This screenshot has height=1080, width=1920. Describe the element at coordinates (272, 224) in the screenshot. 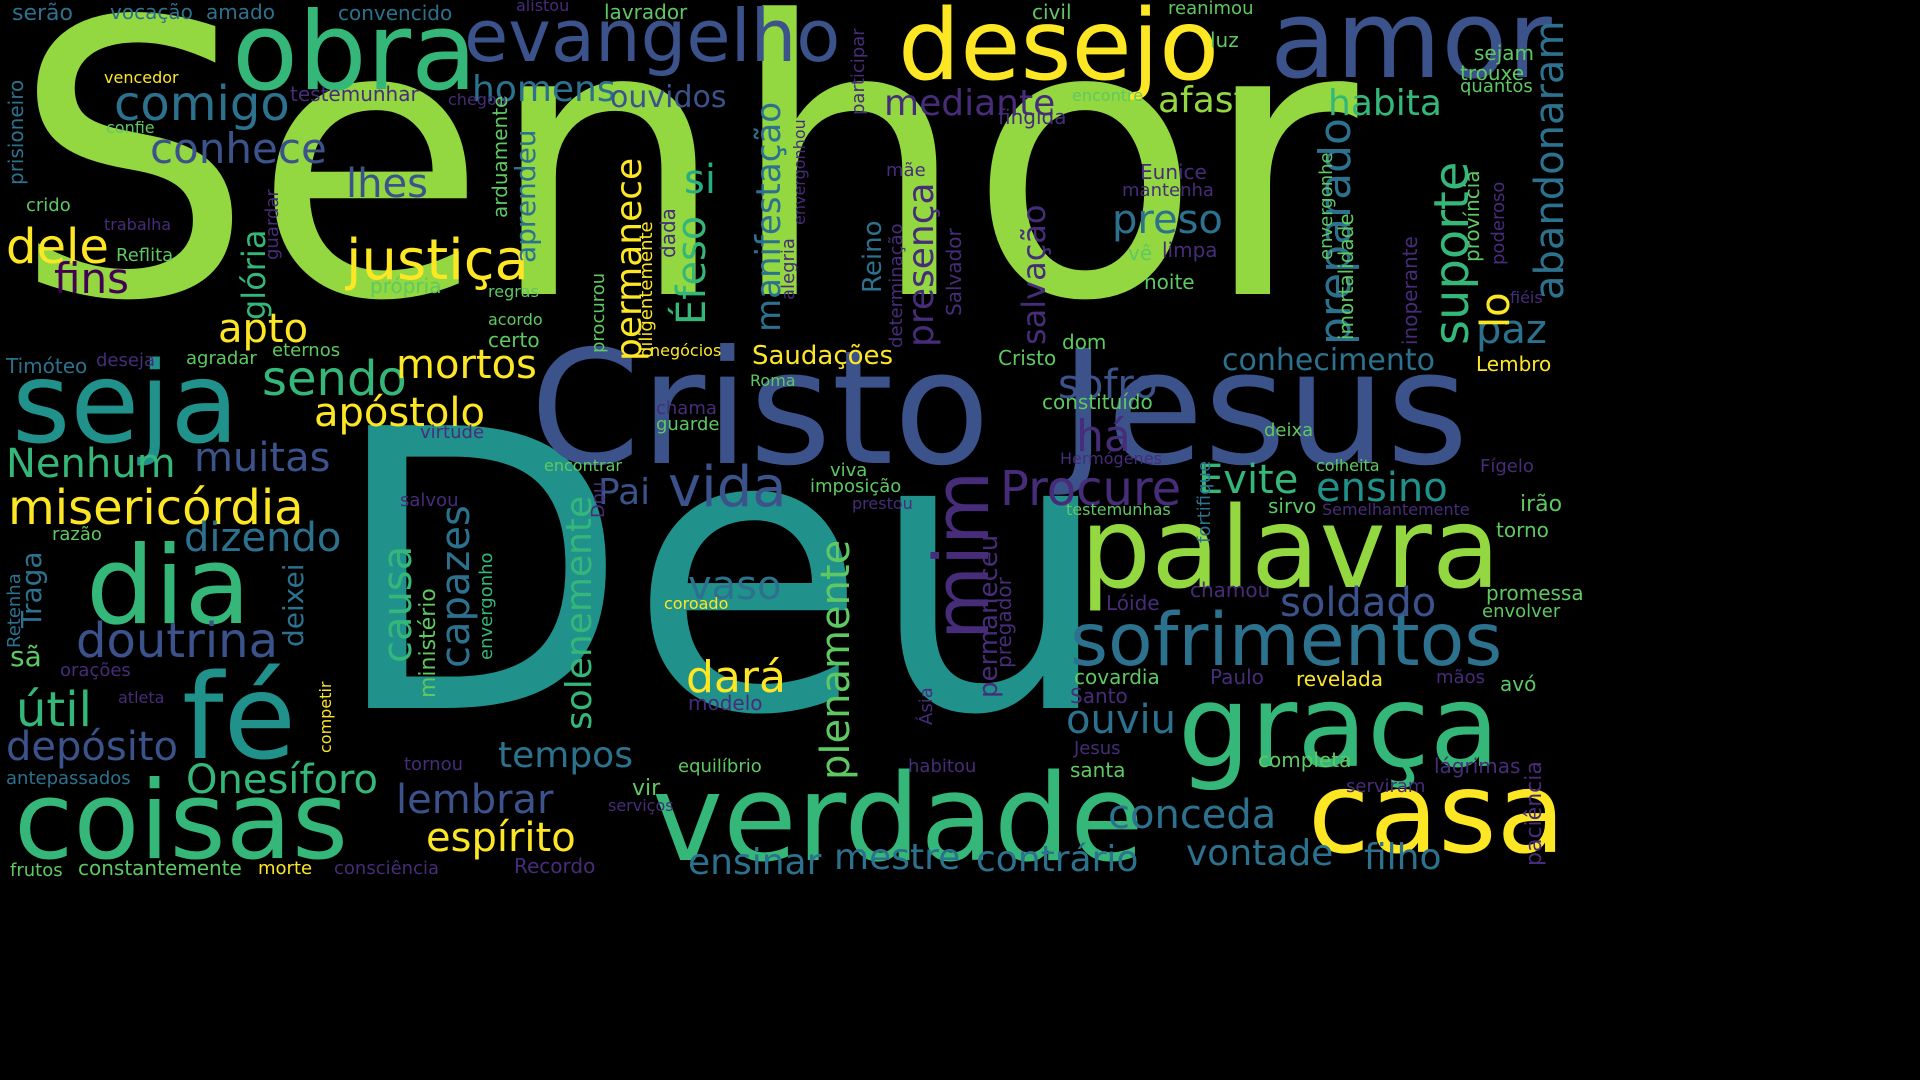

I see `vertical-word: guardar` at that location.